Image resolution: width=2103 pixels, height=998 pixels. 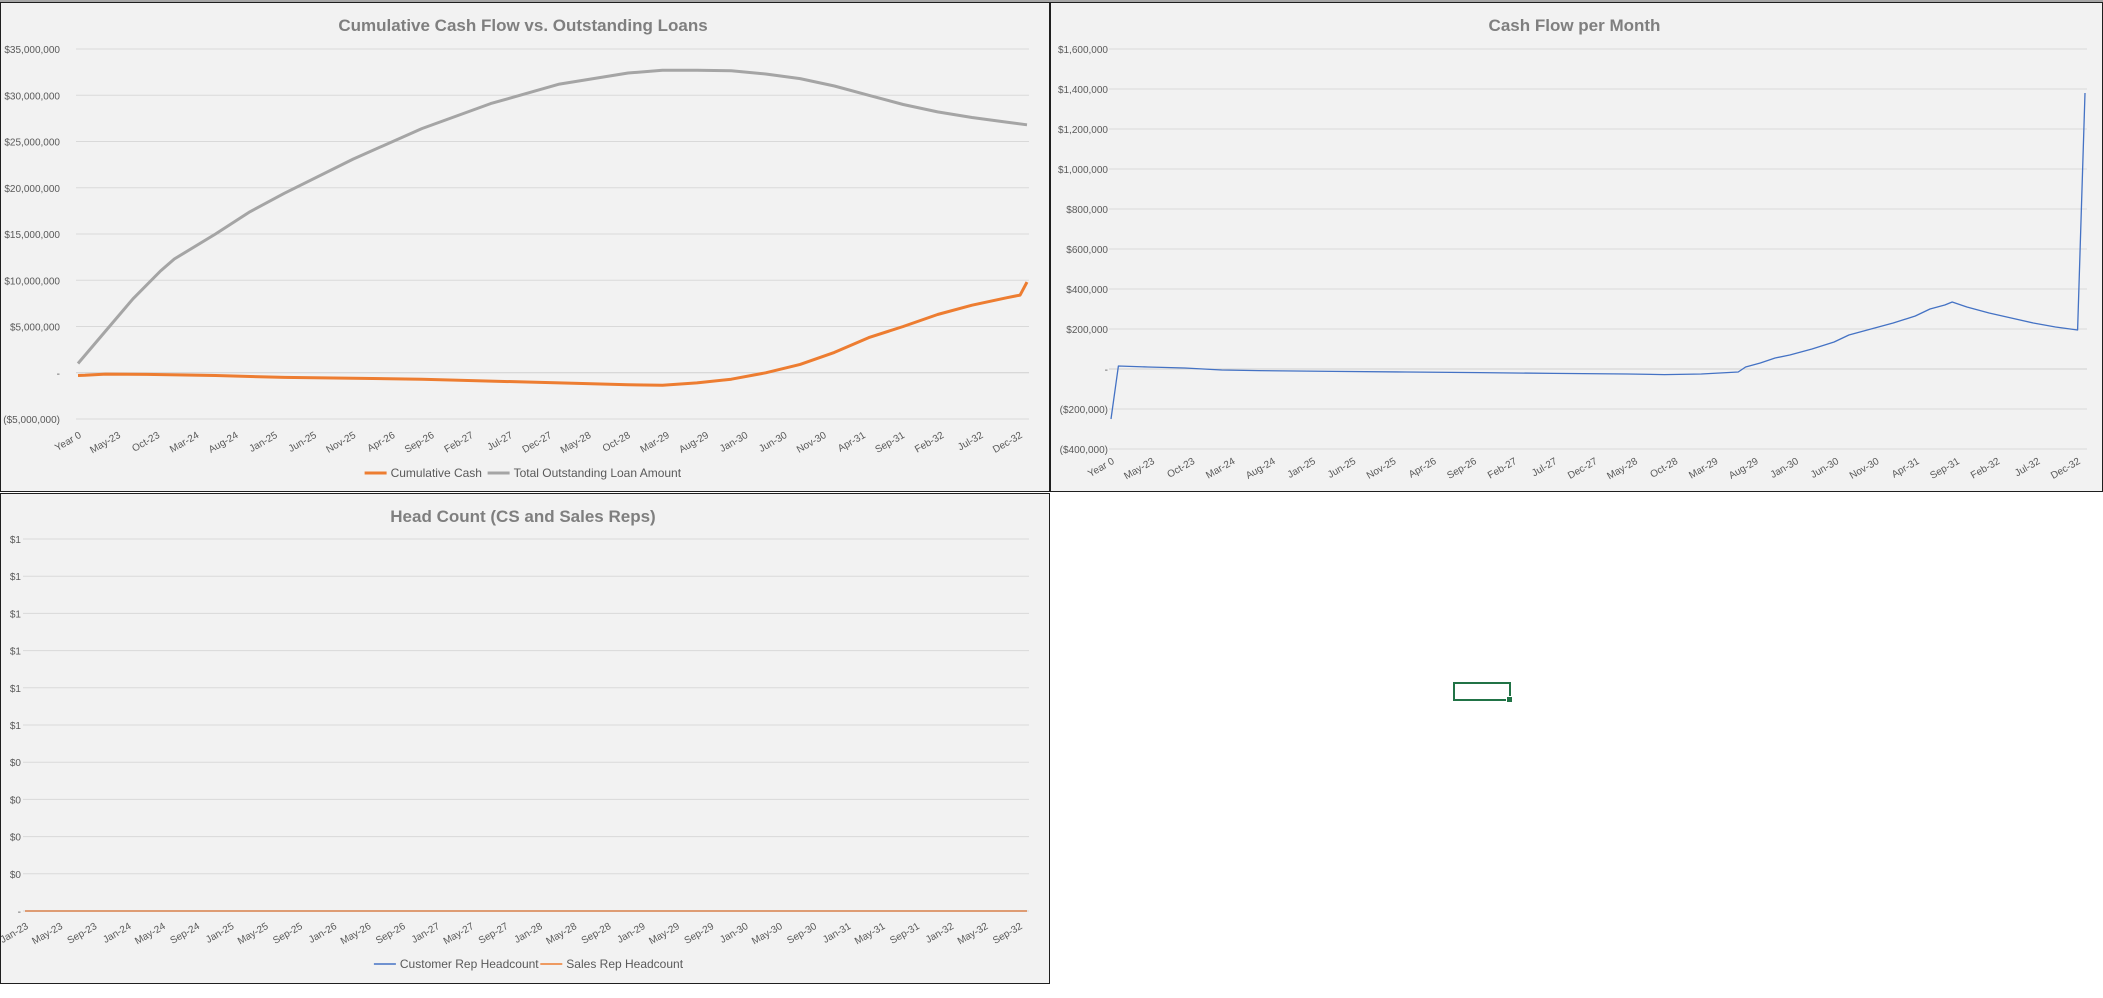 I want to click on x-tick-label: May-25, so click(x=253, y=934).